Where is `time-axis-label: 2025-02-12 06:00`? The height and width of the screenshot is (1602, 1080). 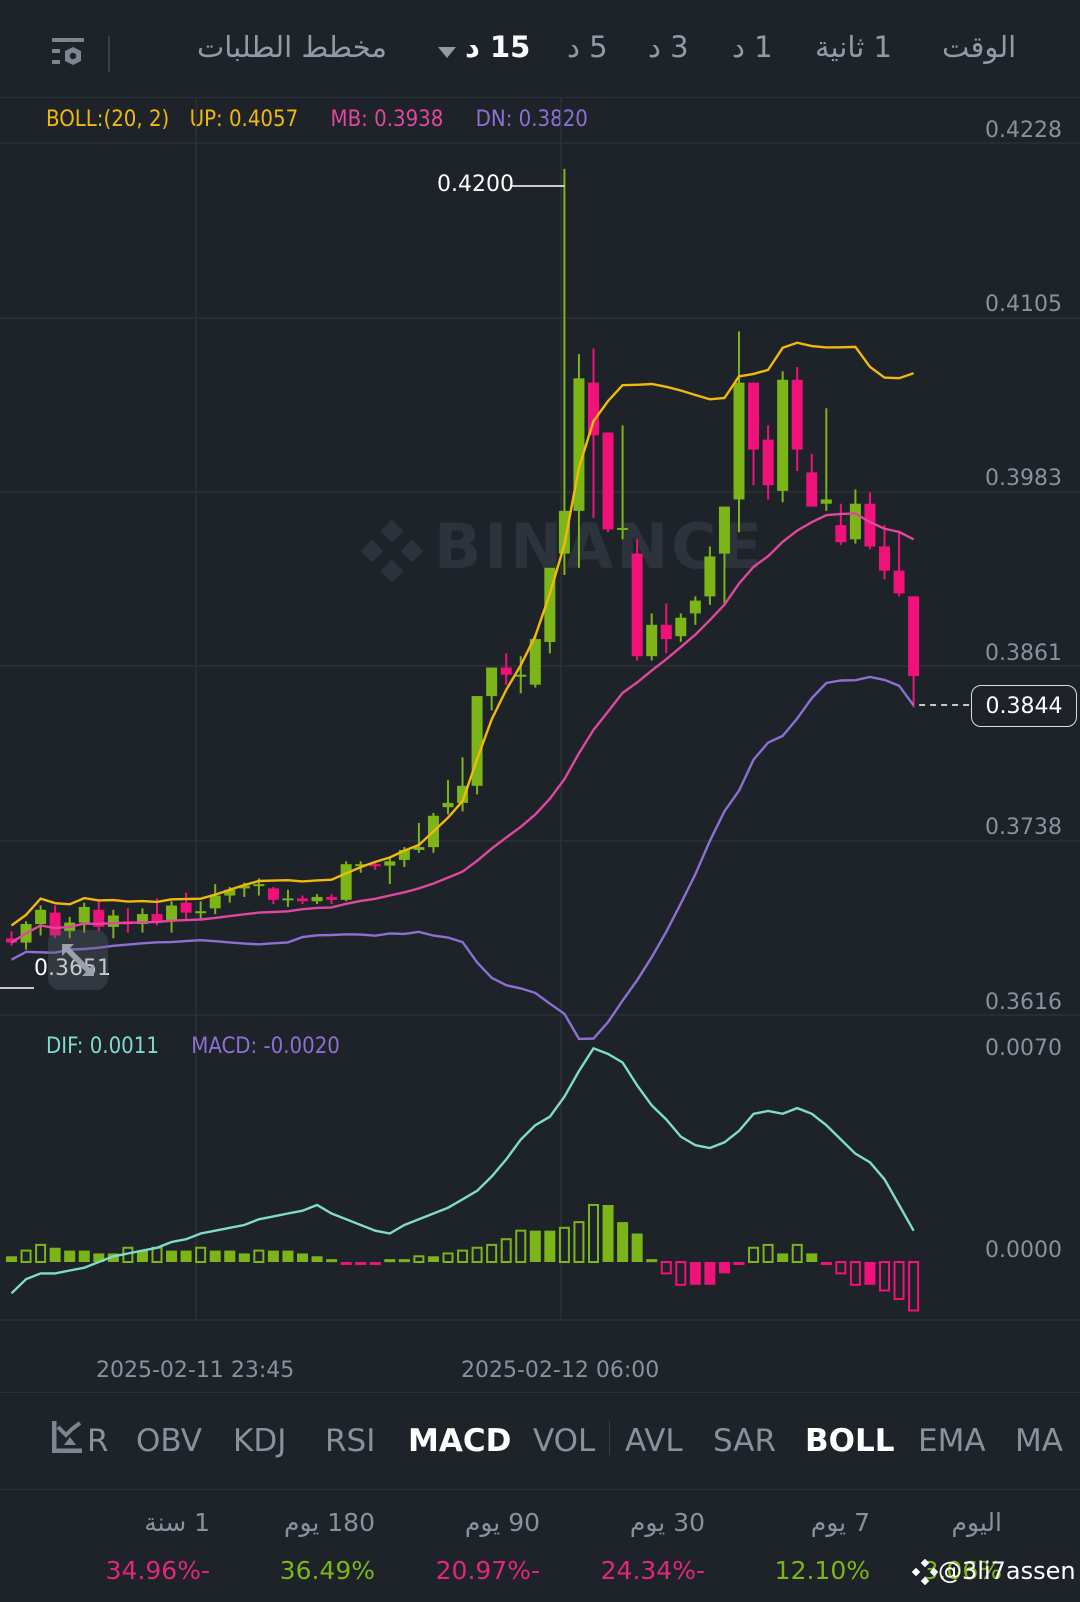
time-axis-label: 2025-02-12 06:00 is located at coordinates (560, 1370).